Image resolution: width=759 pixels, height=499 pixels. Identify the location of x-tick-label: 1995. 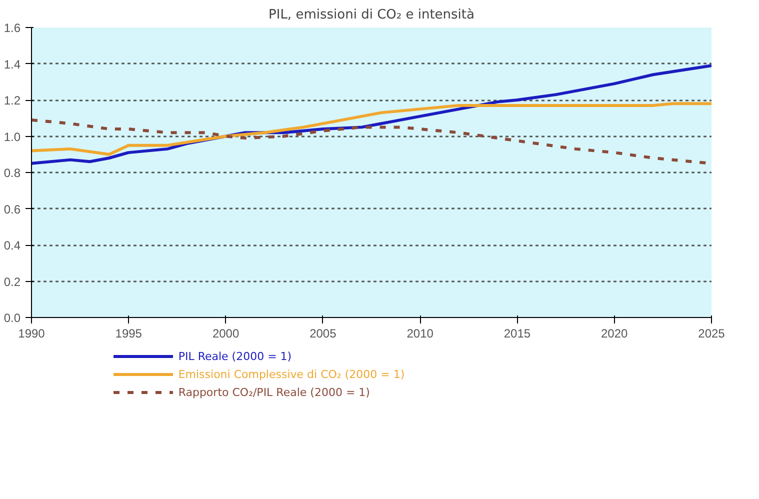
(128, 333).